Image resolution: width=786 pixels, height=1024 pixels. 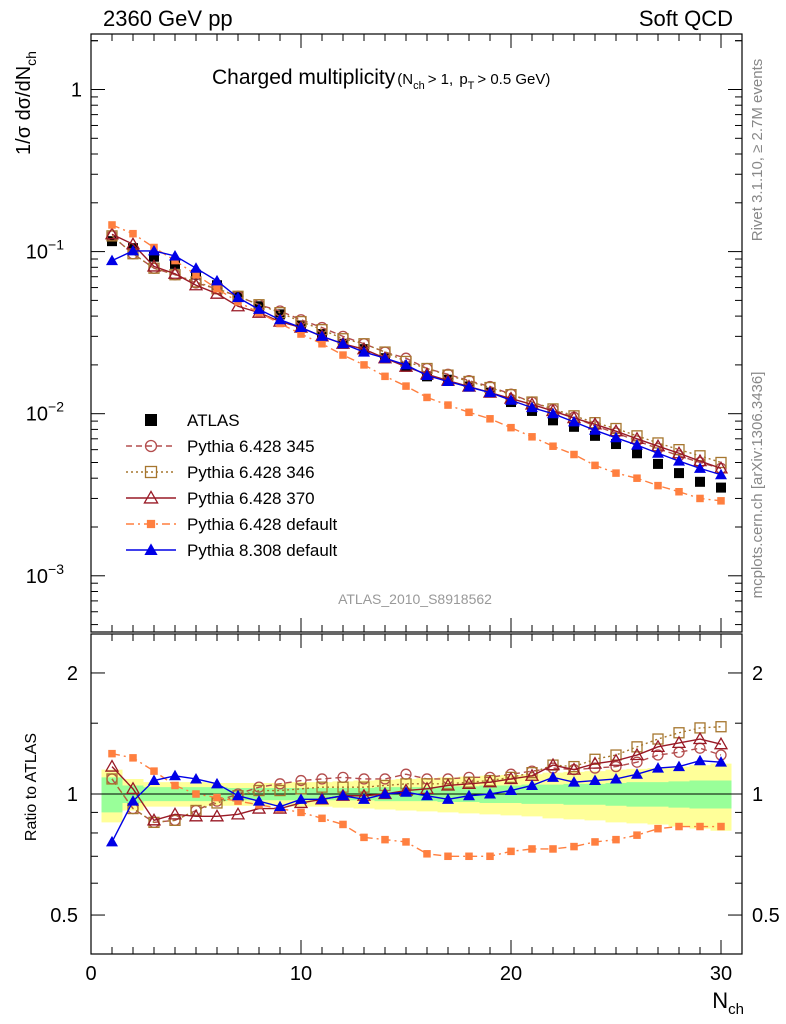 What do you see at coordinates (757, 674) in the screenshot?
I see `ratio-y-tick-label-right-0: 2` at bounding box center [757, 674].